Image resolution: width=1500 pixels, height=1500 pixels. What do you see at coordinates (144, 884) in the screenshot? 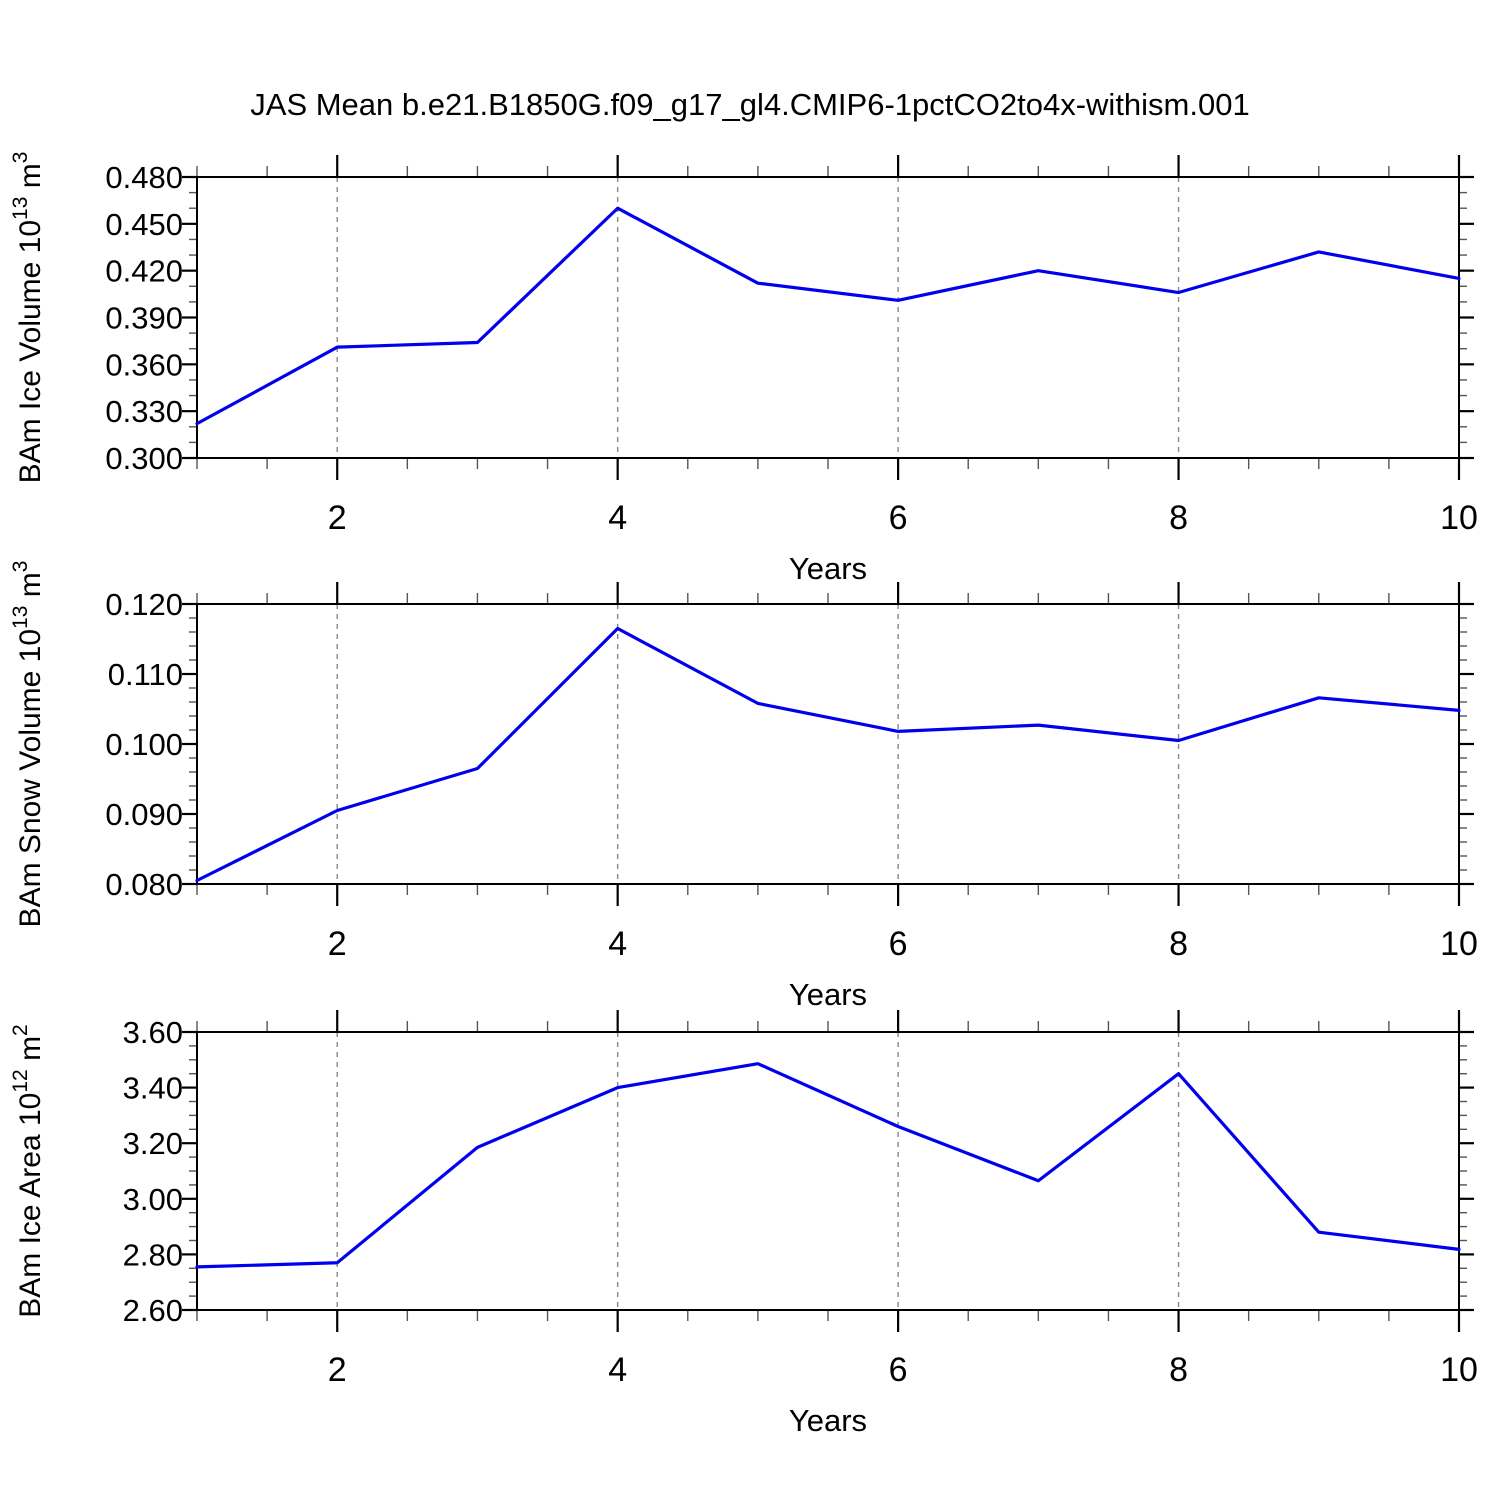
I see `y-tick-label: 0.080` at bounding box center [144, 884].